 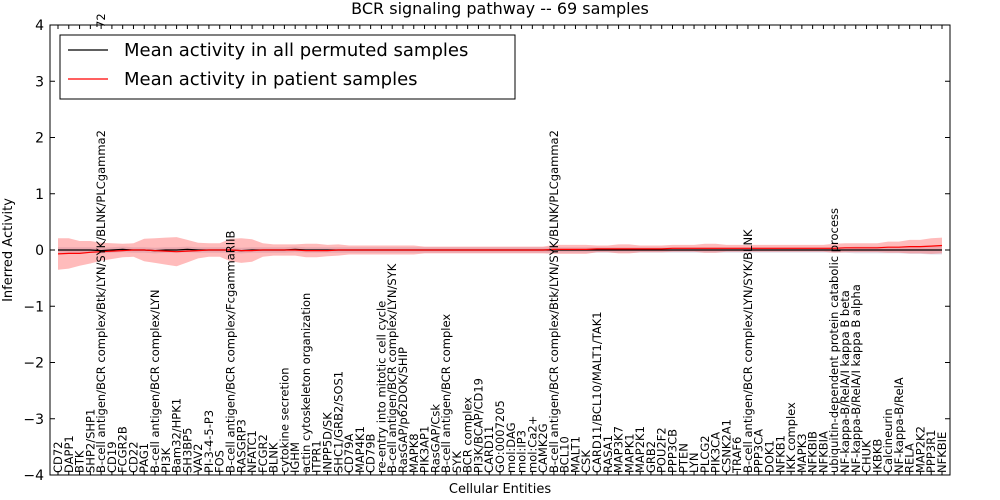 I want to click on x-tick-label: FOS, so click(x=220, y=461).